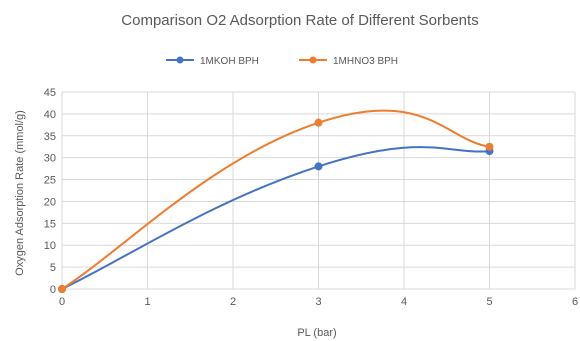 This screenshot has height=341, width=580. Describe the element at coordinates (282, 61) in the screenshot. I see `legend: 1MKOH BPH 1MHNO3 BPH` at that location.